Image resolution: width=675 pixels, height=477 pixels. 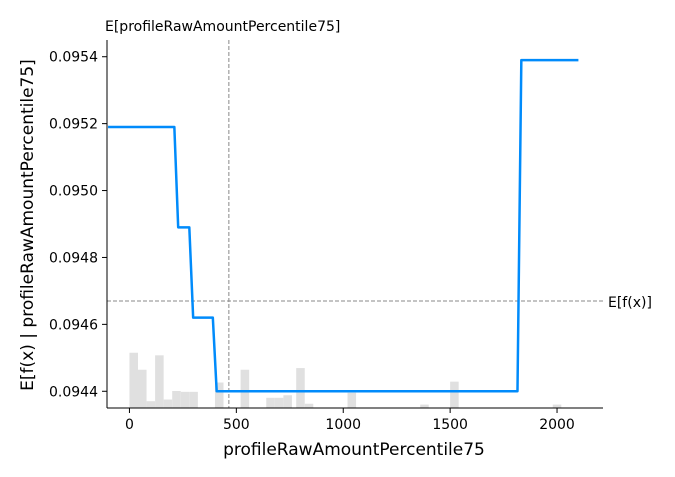 What do you see at coordinates (630, 303) in the screenshot?
I see `expected-y-label: E[f(x)]` at bounding box center [630, 303].